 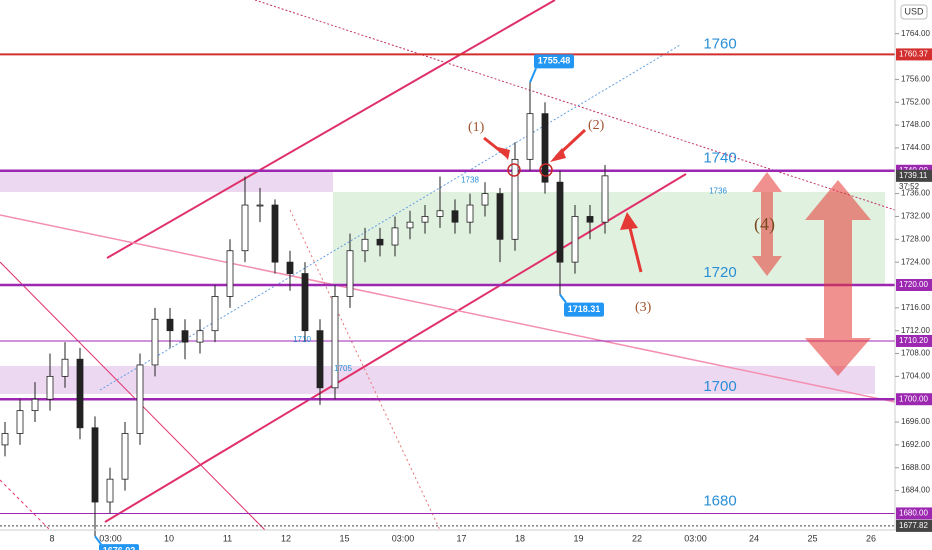 I want to click on level-label: 1720, so click(x=719, y=272).